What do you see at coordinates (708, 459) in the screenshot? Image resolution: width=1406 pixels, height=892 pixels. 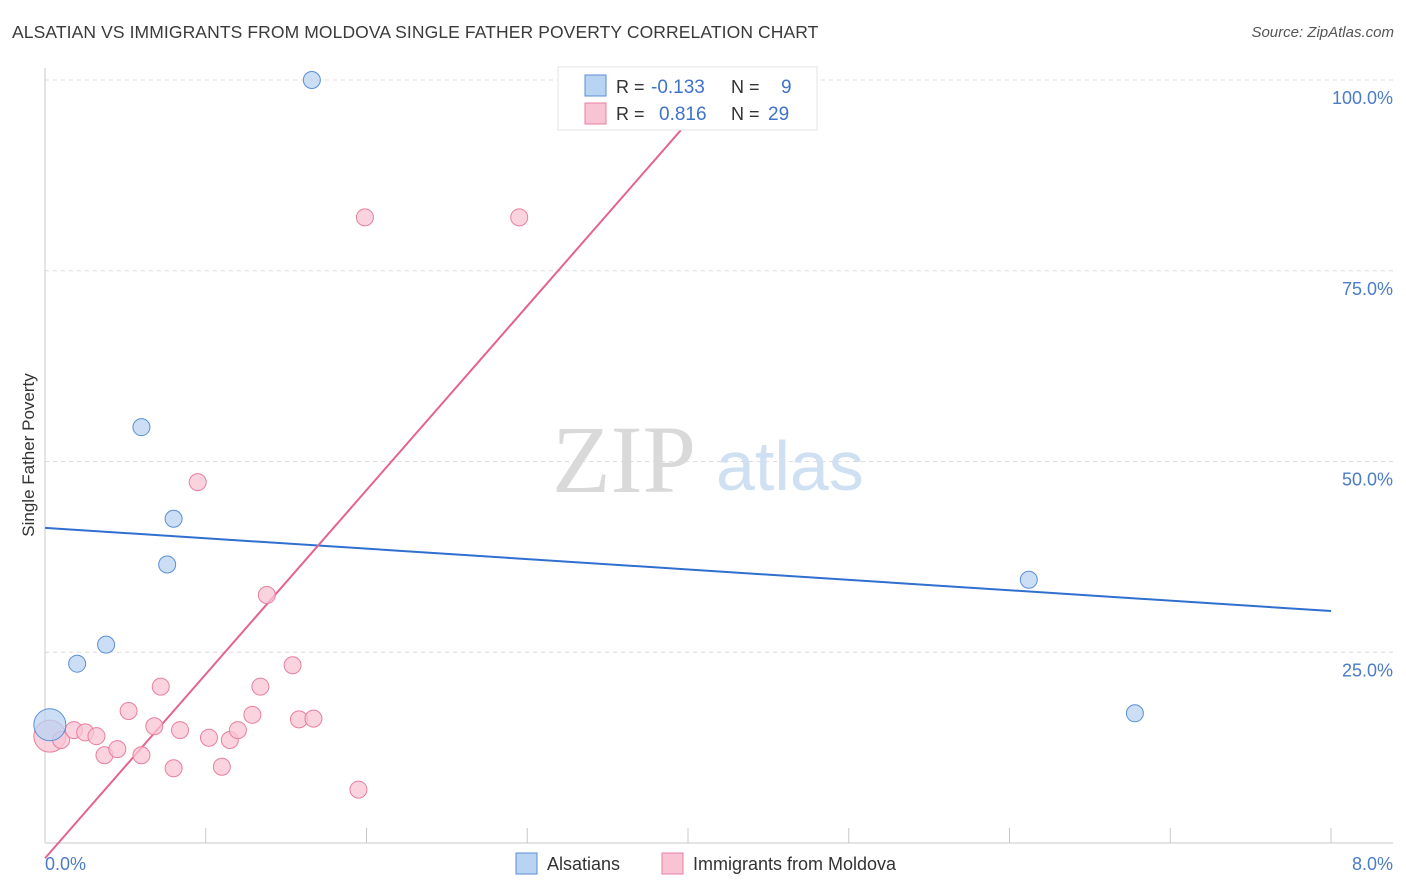 I see `watermark: ZIP atlas` at bounding box center [708, 459].